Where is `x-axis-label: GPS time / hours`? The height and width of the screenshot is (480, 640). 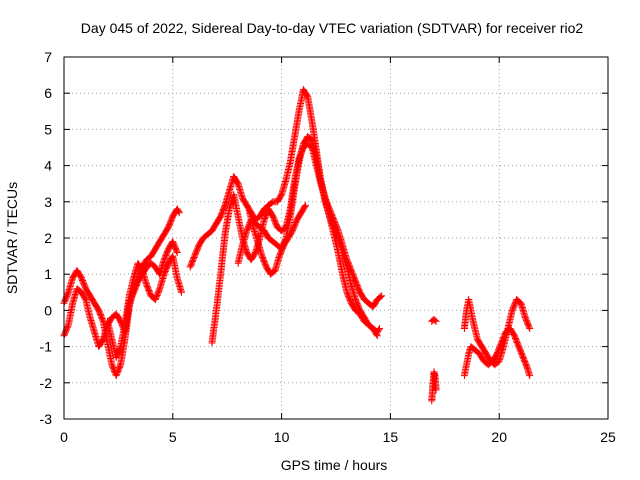
x-axis-label: GPS time / hours is located at coordinates (334, 465).